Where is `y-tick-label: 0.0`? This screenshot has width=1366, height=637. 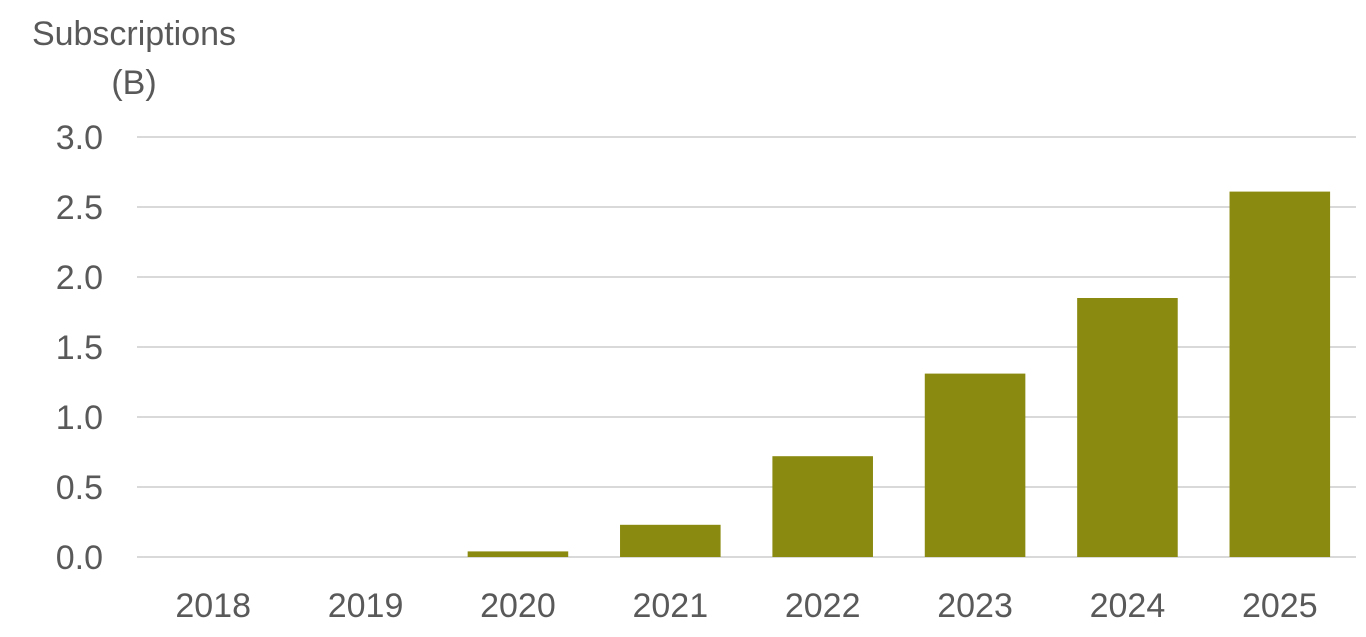
y-tick-label: 0.0 is located at coordinates (79, 558).